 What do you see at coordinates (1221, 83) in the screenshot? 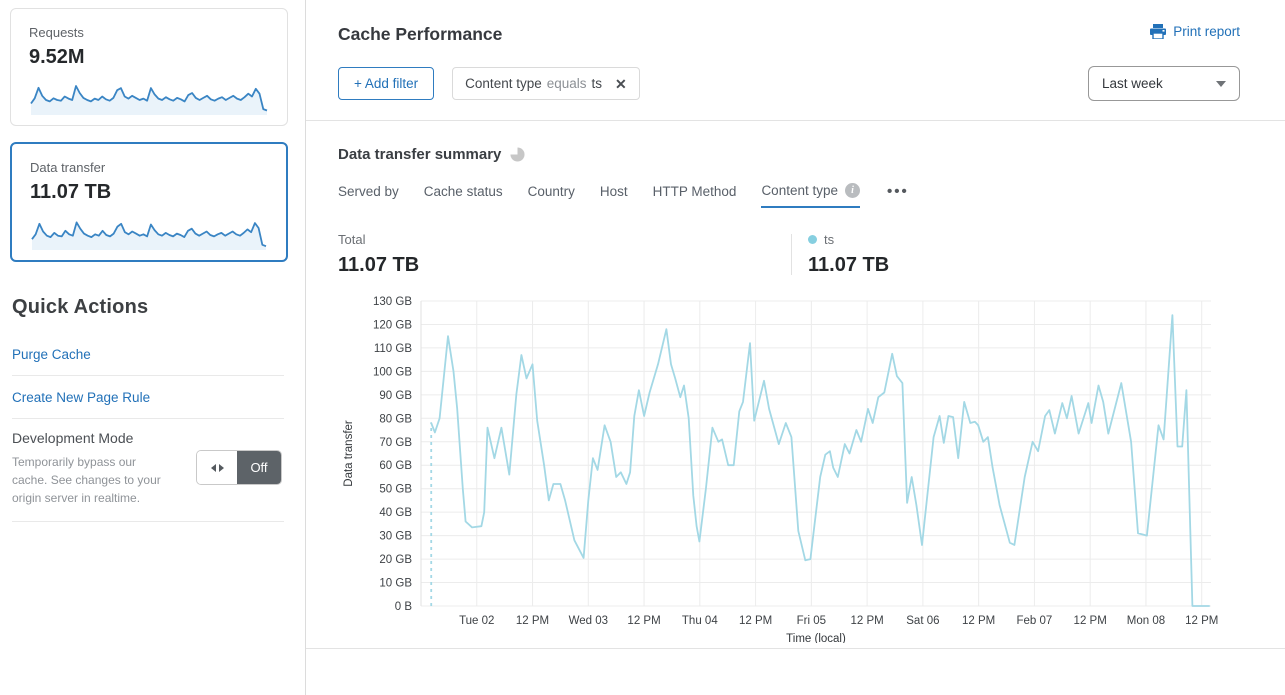
I see `chevron-down-icon` at bounding box center [1221, 83].